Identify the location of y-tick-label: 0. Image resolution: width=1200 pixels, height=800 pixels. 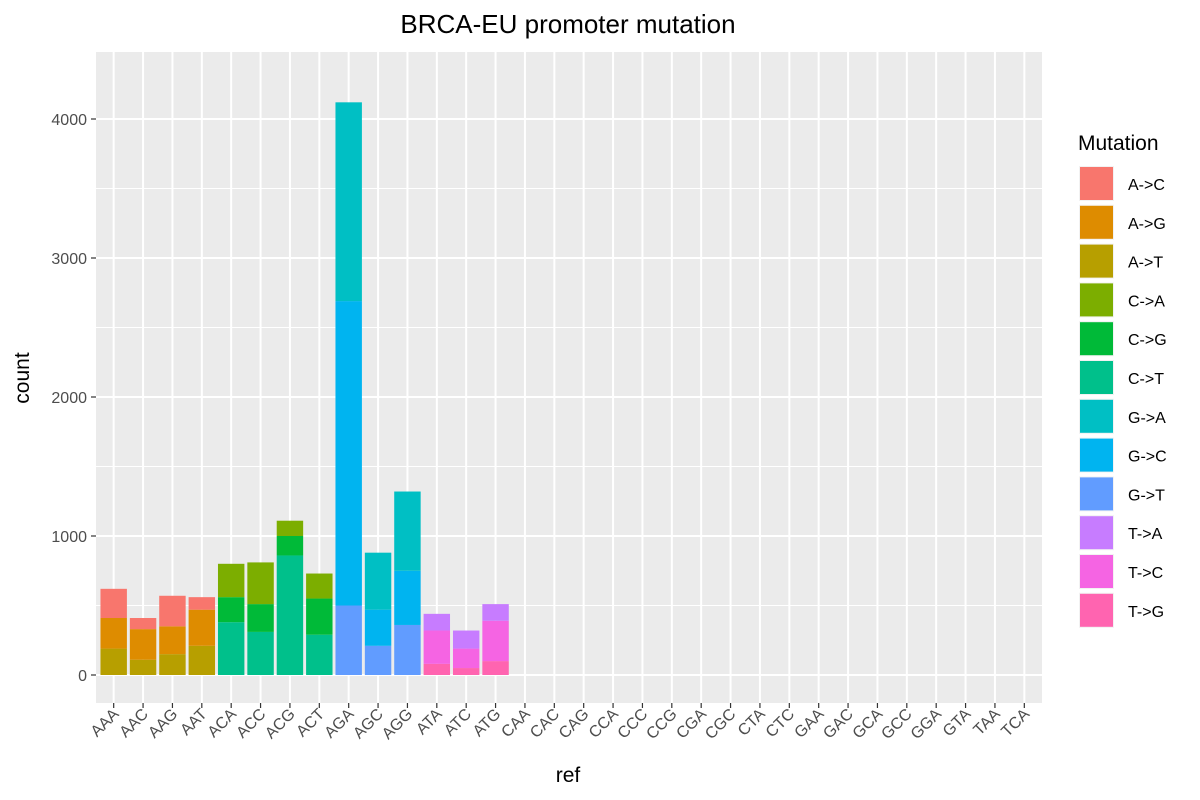
(82, 676).